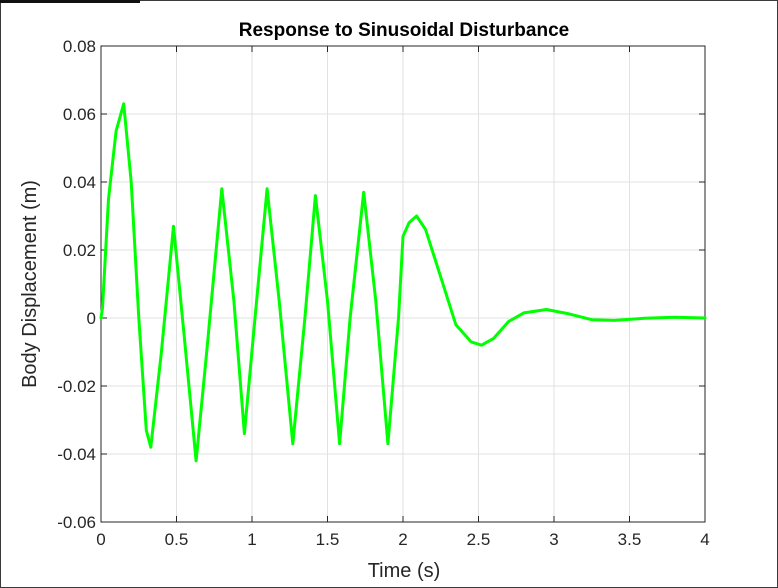 This screenshot has width=778, height=588. I want to click on x-tick-label: 2, so click(402, 539).